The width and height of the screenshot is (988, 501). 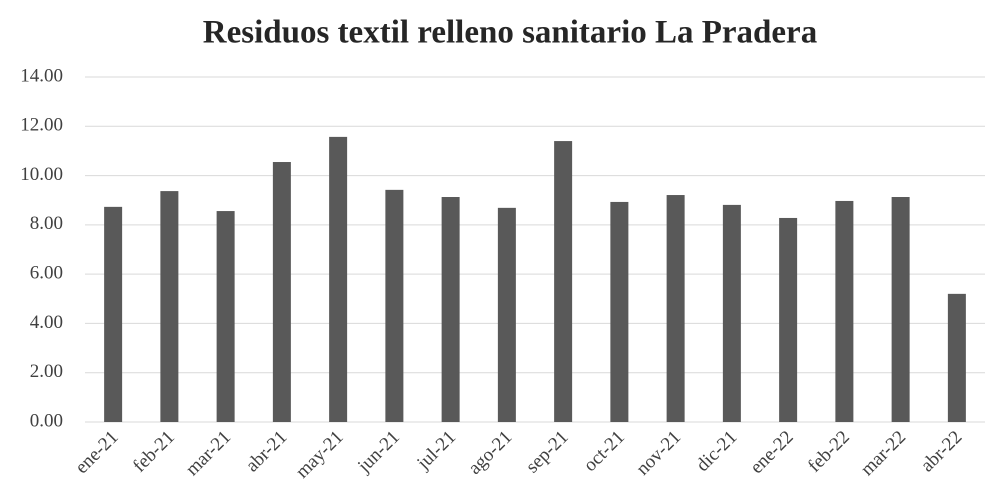 What do you see at coordinates (320, 455) in the screenshot?
I see `x-tick-label: may-21` at bounding box center [320, 455].